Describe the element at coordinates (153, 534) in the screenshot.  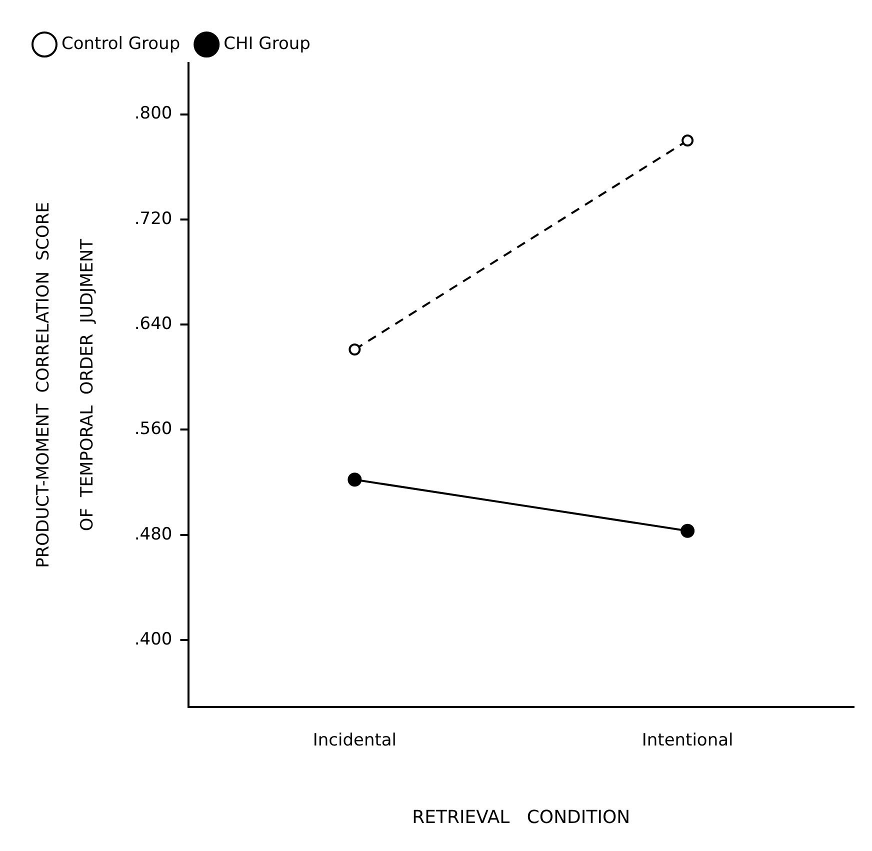
I see `y-tick-label: .480` at that location.